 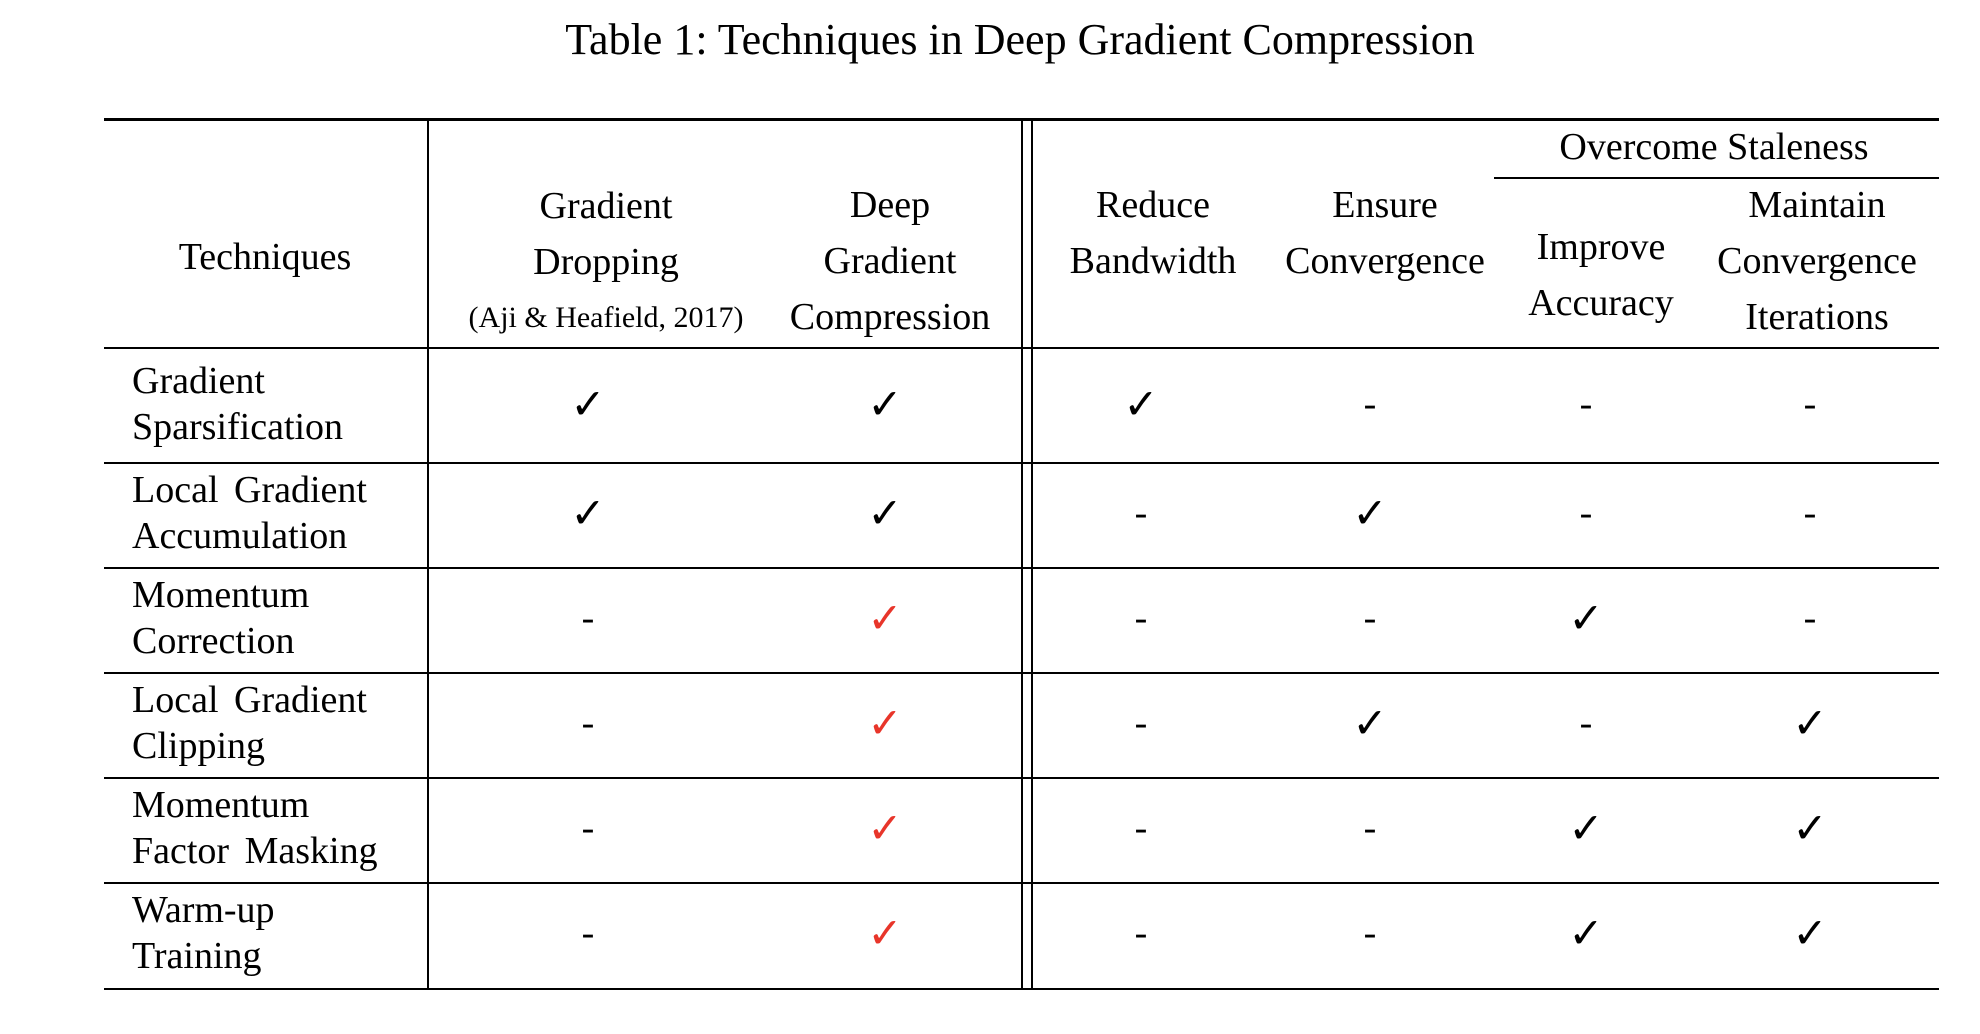 I want to click on technique-line: Accumulation, so click(x=240, y=535).